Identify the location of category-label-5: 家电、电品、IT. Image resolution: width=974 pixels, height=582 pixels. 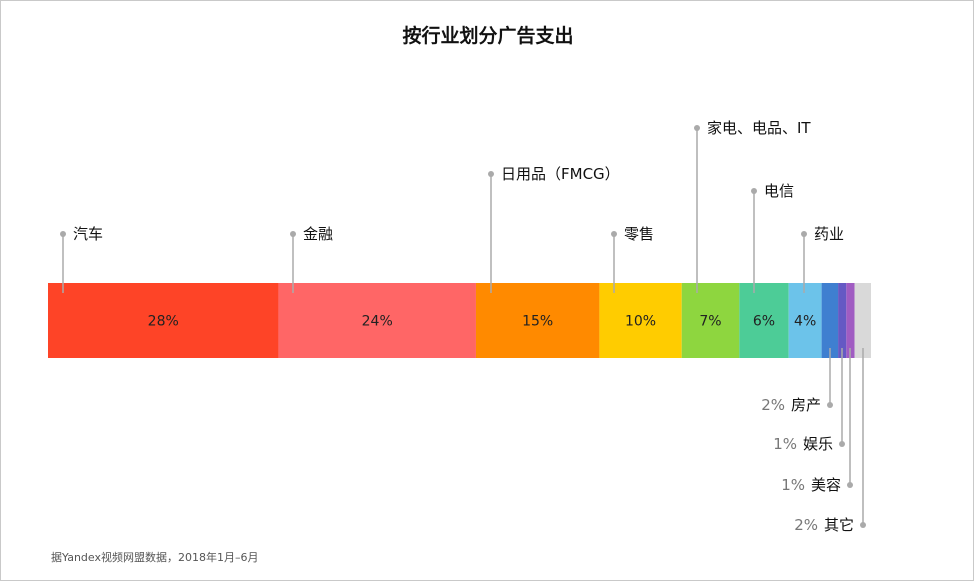
(759, 128).